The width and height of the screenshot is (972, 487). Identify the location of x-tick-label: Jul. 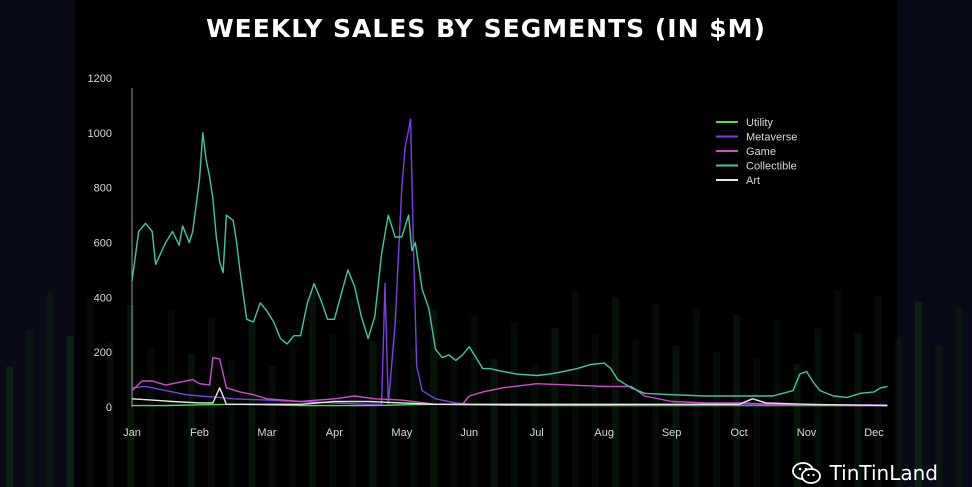
(537, 433).